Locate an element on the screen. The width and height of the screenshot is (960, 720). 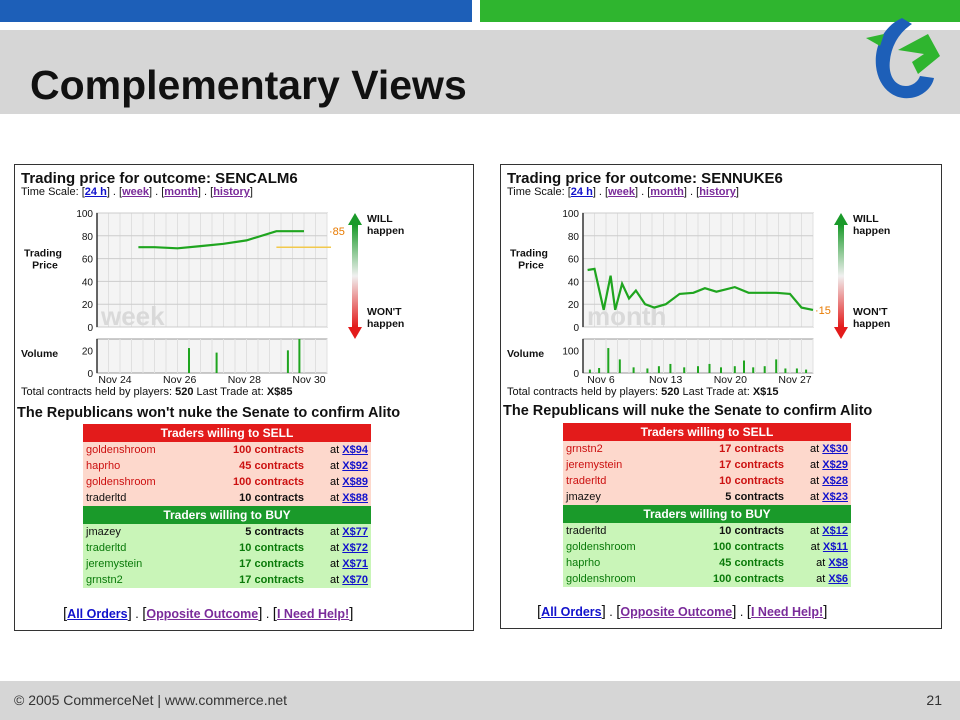
y-tick-label: 60 is located at coordinates (88, 260).